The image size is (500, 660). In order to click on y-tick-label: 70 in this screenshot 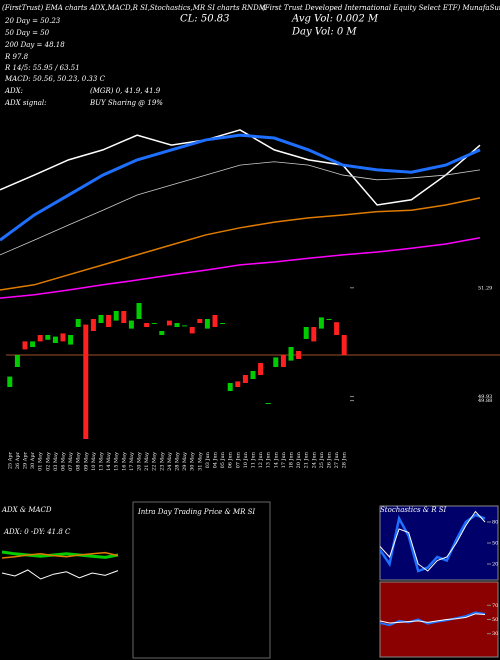, I will do `click(495, 606)`.